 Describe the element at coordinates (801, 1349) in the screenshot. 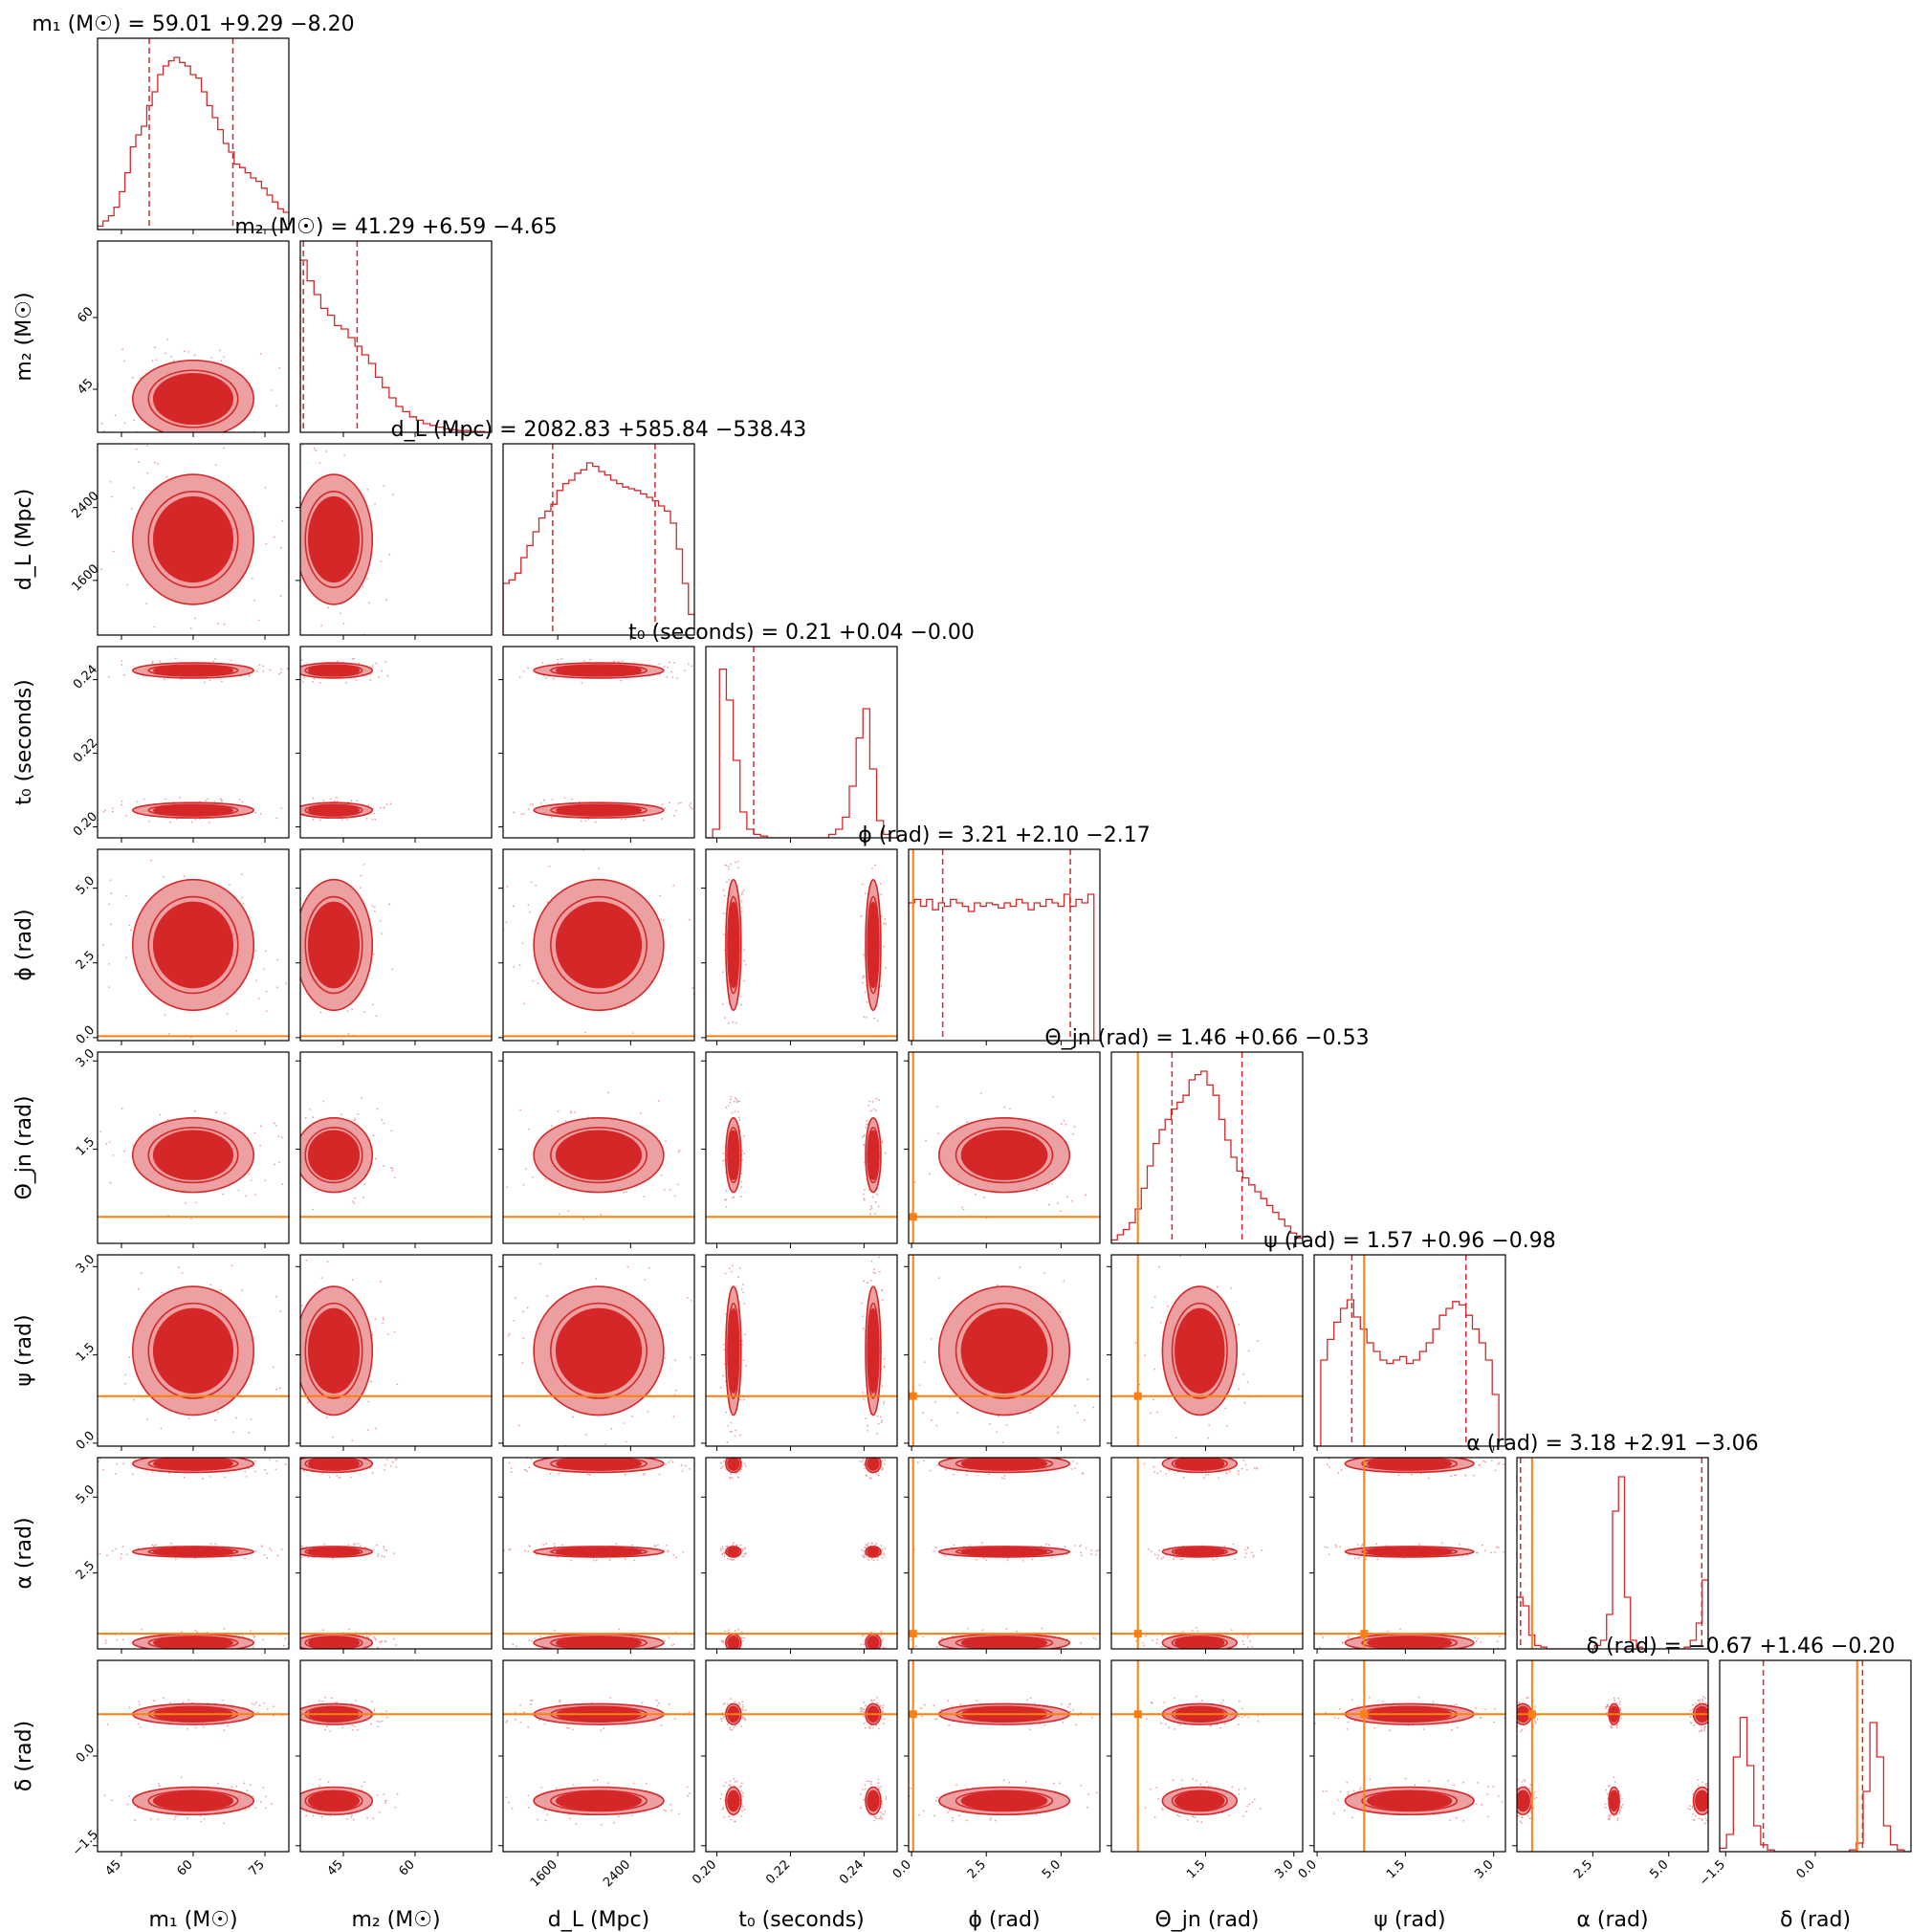

I see `panel-t0-psi` at that location.